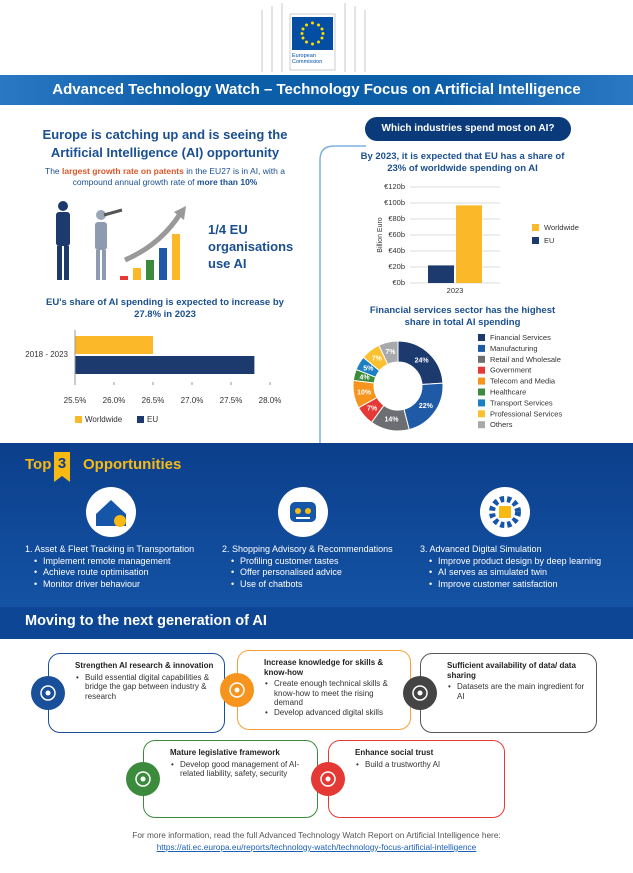  Describe the element at coordinates (46, 354) in the screenshot. I see `y-tick-label: 2018 - 2023` at that location.